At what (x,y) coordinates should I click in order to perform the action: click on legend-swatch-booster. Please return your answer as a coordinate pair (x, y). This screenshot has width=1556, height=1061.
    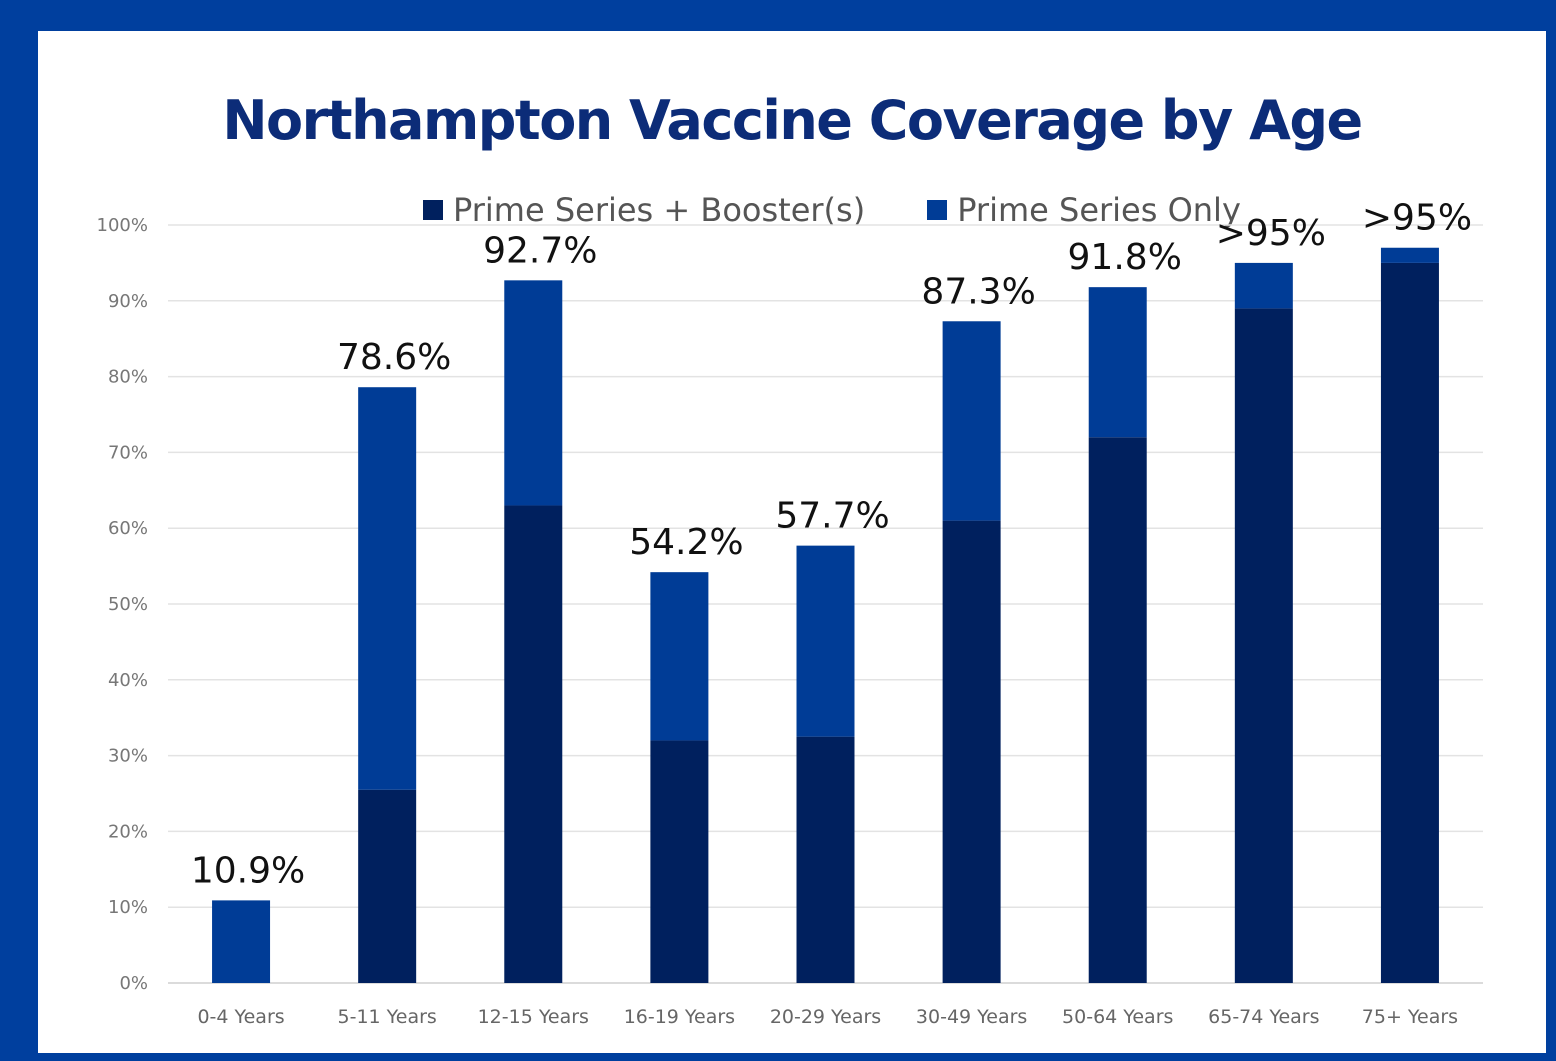
    Looking at the image, I should click on (433, 210).